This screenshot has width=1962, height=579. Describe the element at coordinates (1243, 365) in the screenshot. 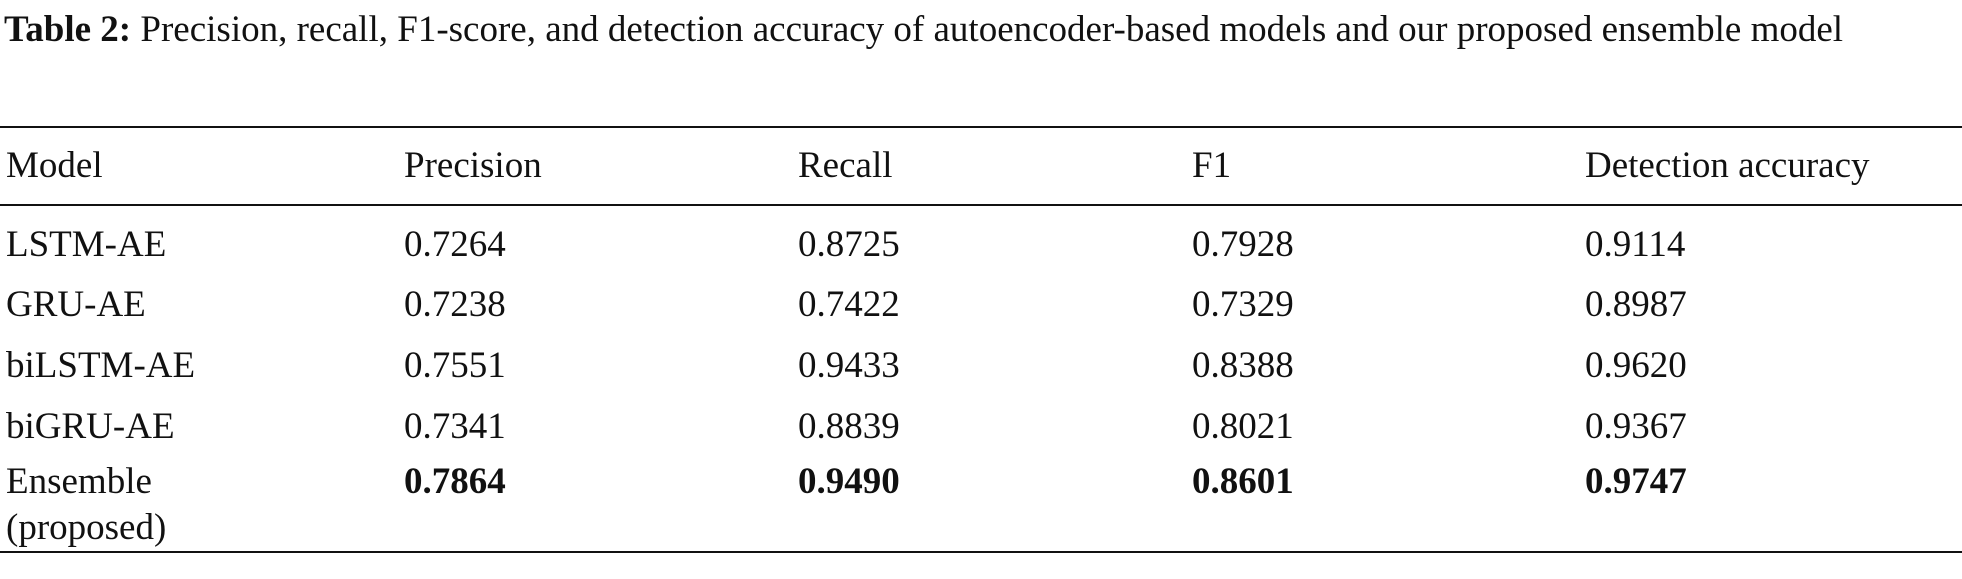

I see `metric-value: 0.8388` at that location.